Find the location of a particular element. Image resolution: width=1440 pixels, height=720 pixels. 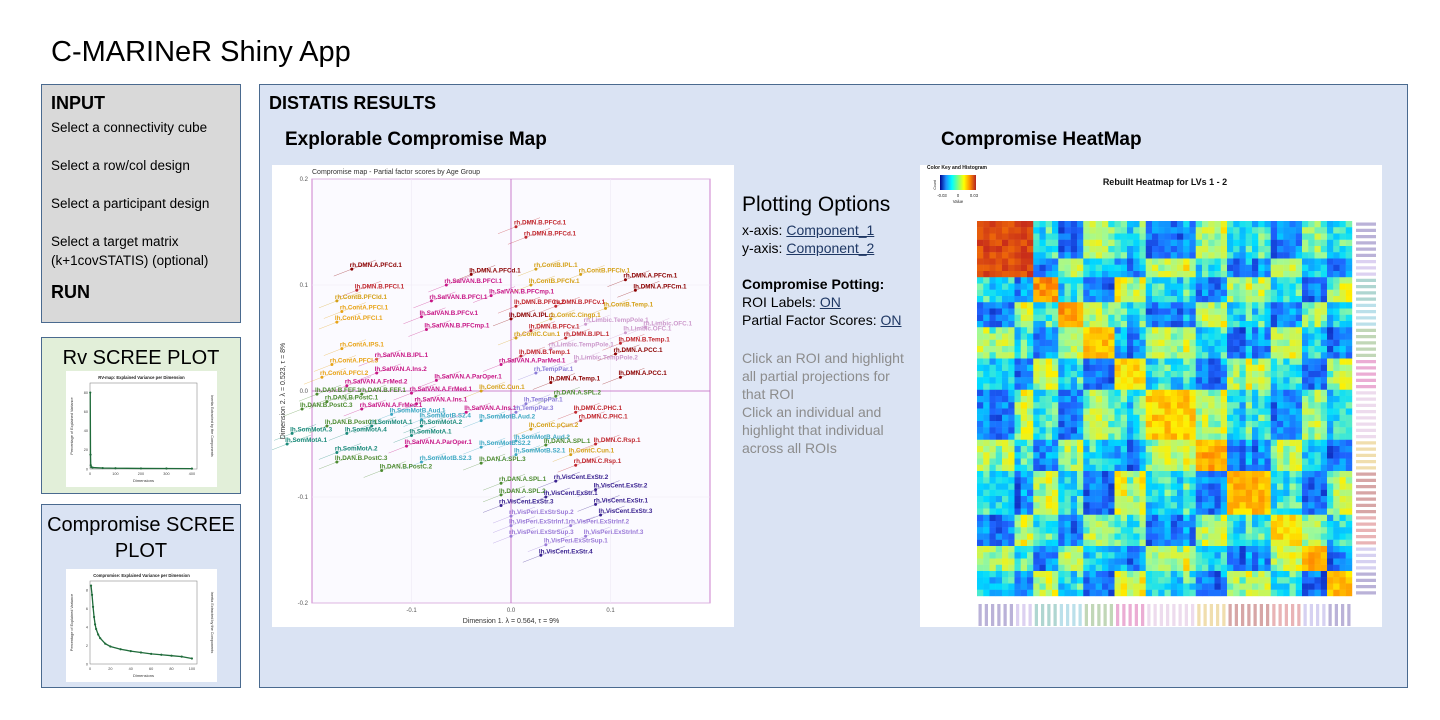

scree-point is located at coordinates (92, 594).